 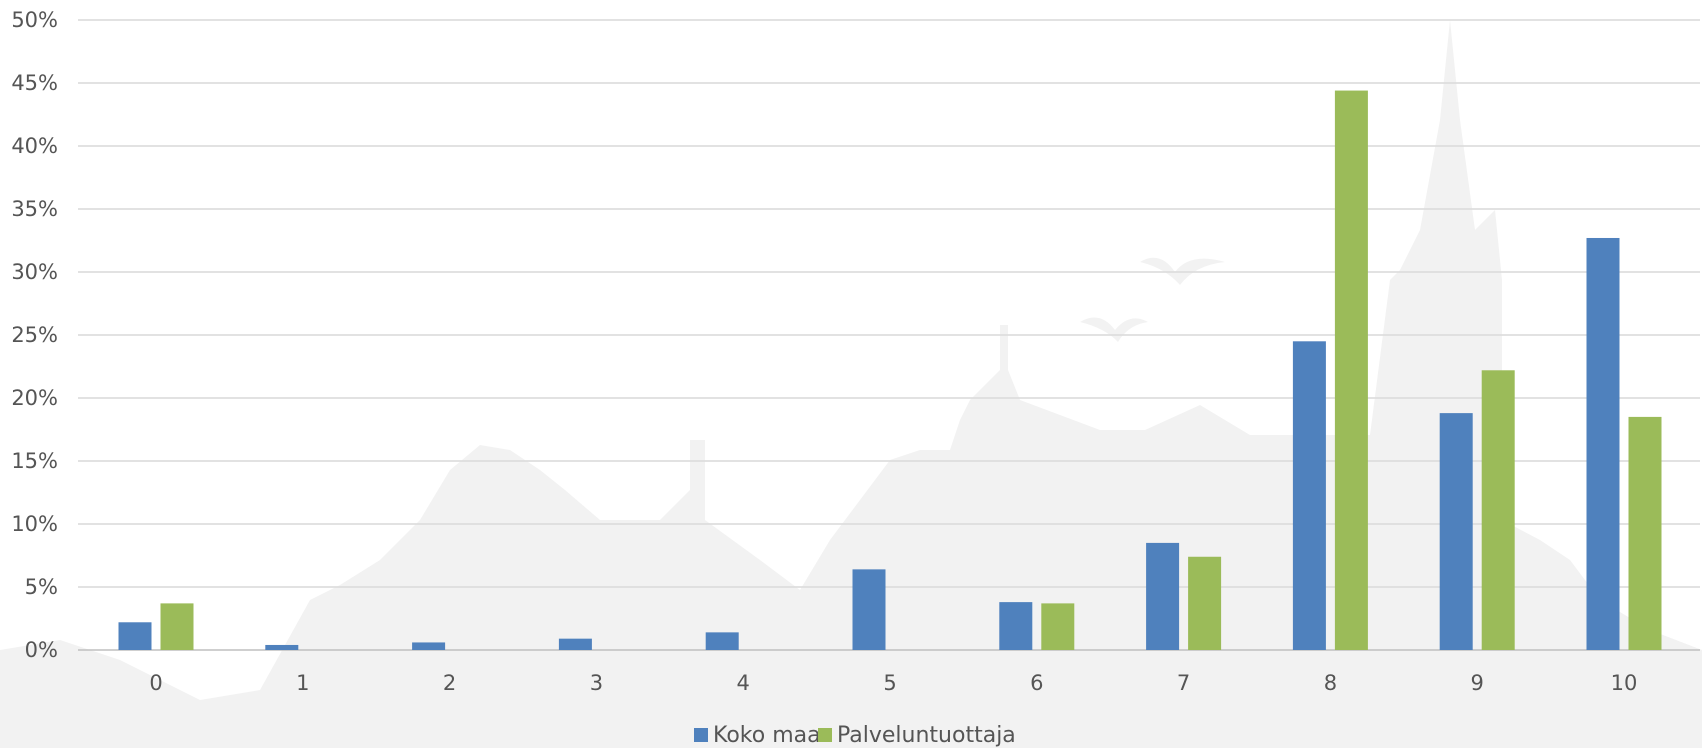 What do you see at coordinates (889, 683) in the screenshot?
I see `x-tick-label: 5` at bounding box center [889, 683].